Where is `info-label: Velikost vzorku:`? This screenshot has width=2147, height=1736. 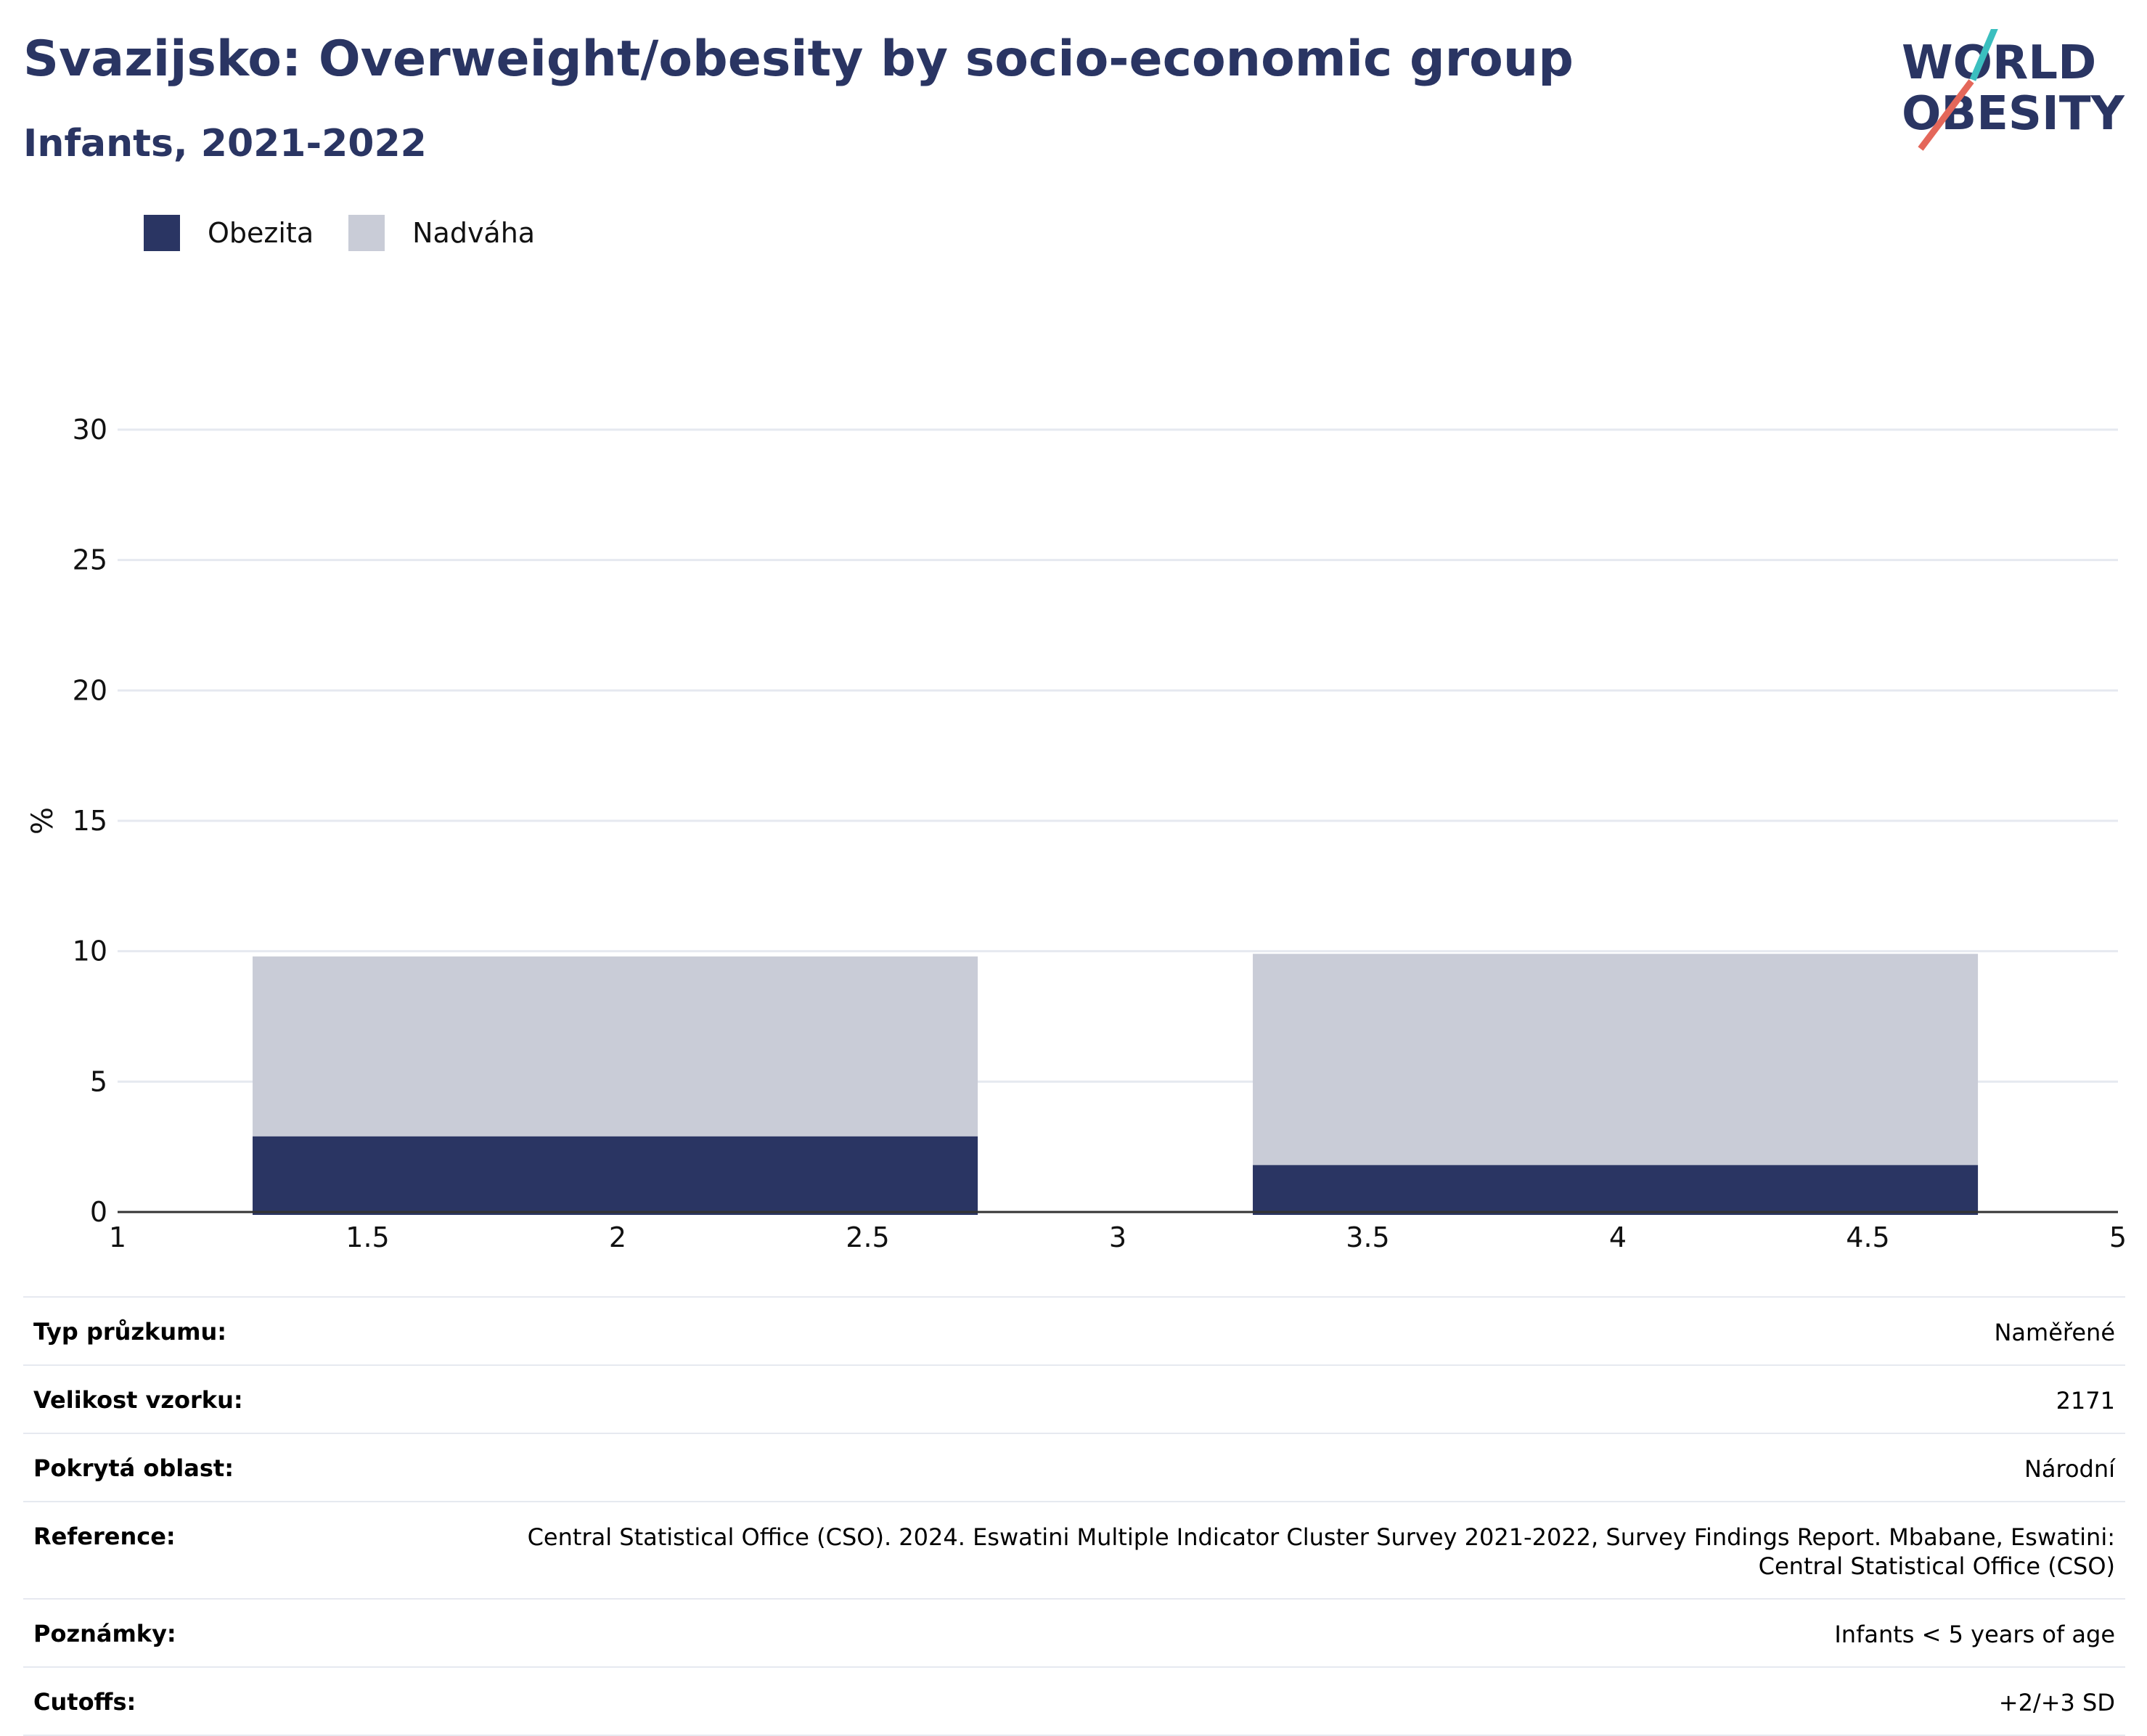 info-label: Velikost vzorku: is located at coordinates (138, 1400).